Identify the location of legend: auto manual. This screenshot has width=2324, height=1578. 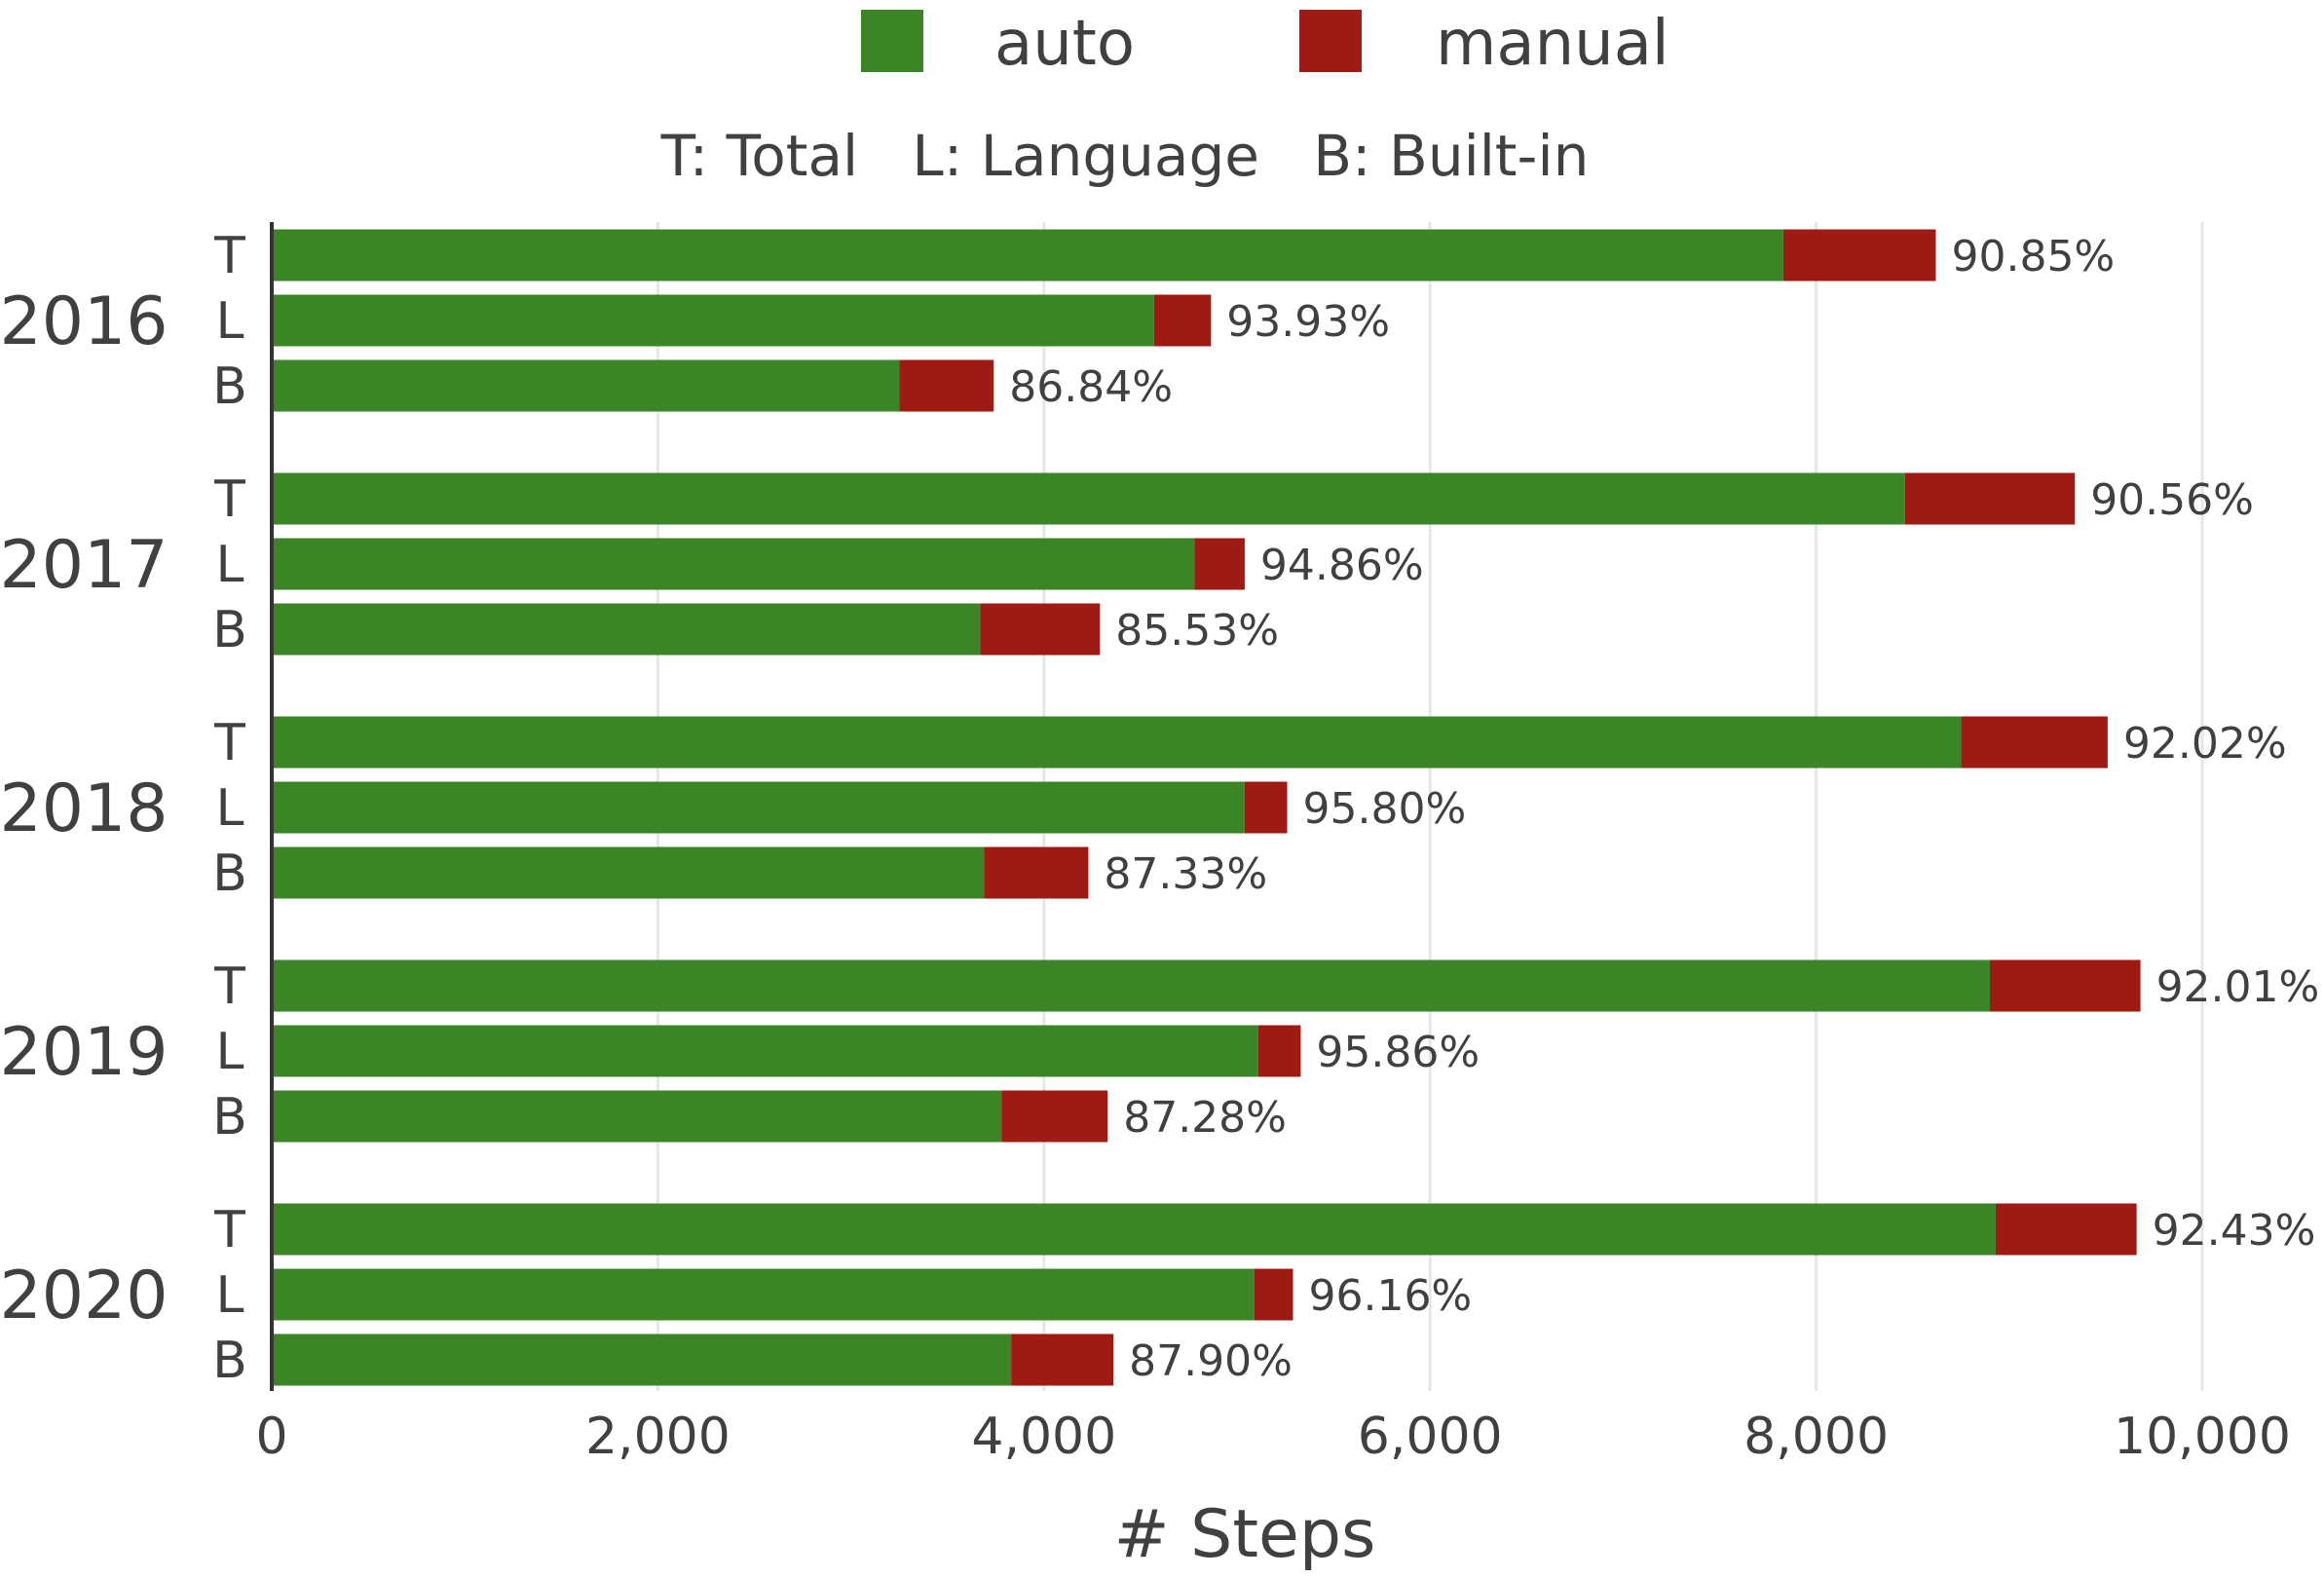
(1265, 44).